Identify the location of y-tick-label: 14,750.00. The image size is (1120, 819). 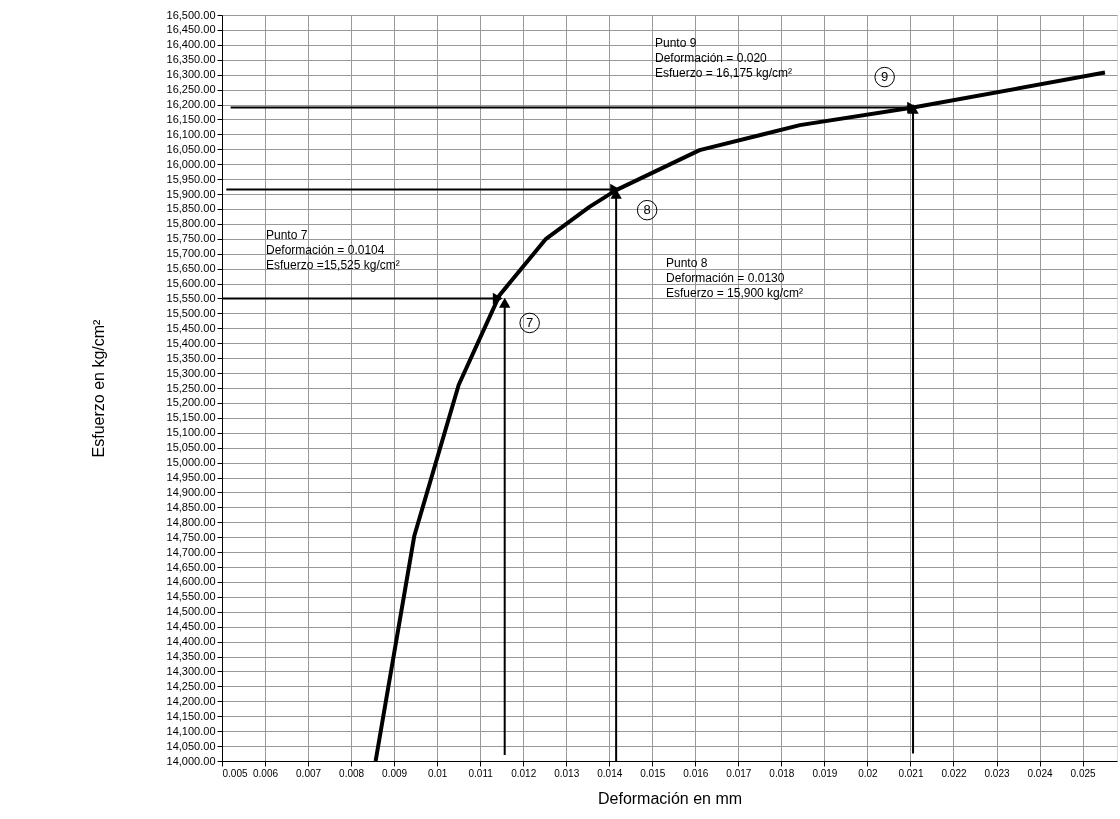
(191, 536).